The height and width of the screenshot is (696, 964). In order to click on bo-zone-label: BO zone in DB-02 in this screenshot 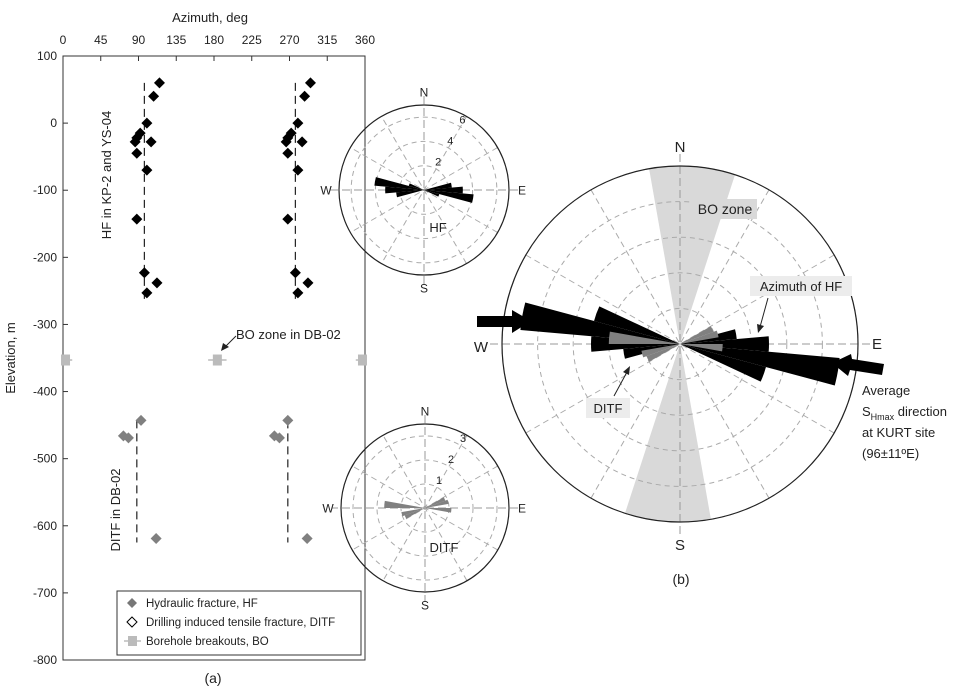, I will do `click(288, 334)`.